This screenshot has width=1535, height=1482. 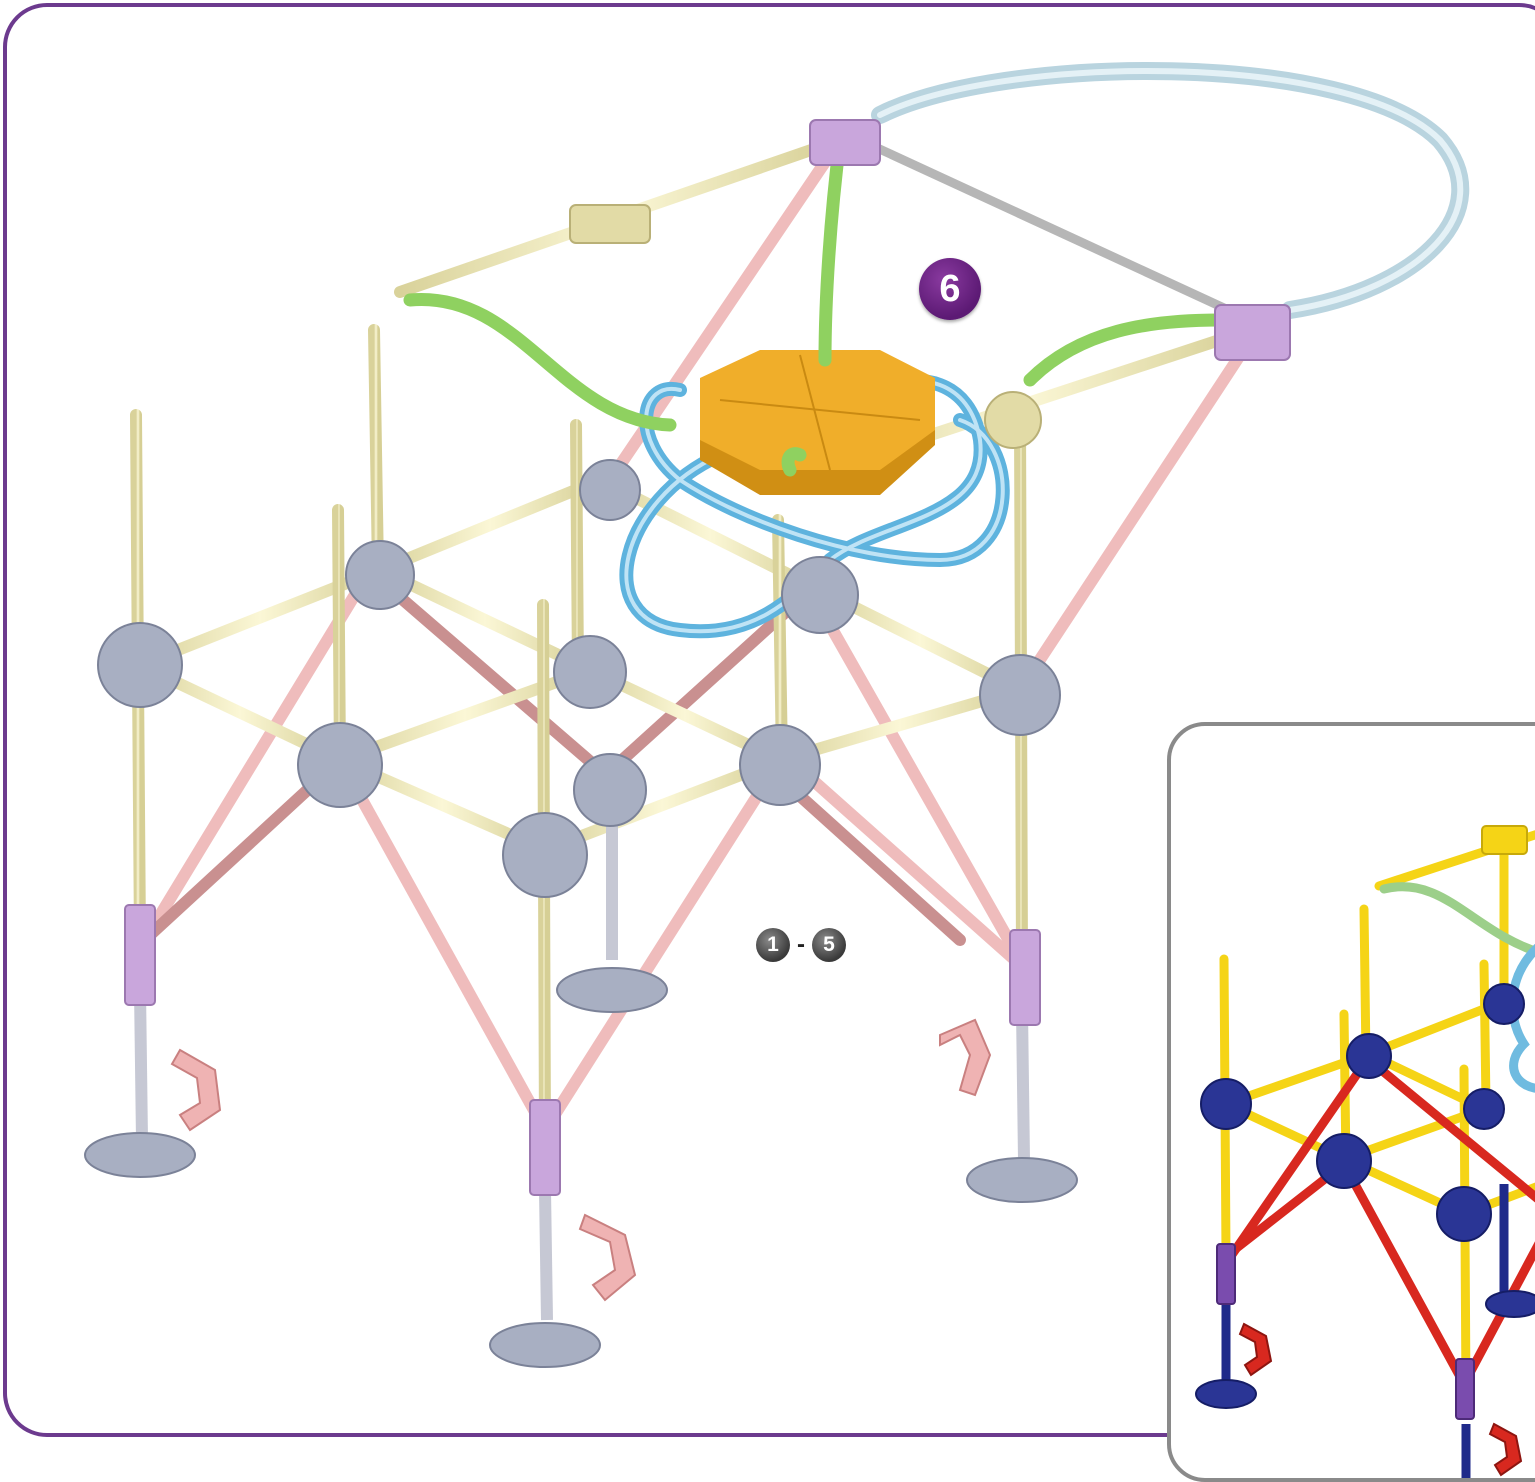 I want to click on step-range-end: 5, so click(x=829, y=945).